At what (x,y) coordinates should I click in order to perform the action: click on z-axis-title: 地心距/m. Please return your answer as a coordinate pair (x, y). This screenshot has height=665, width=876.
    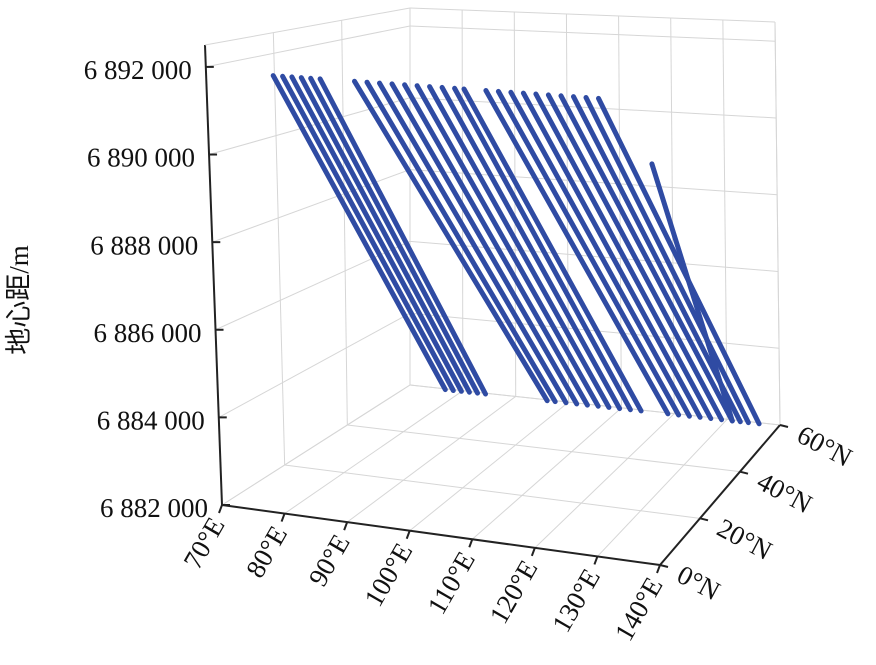
    Looking at the image, I should click on (19, 300).